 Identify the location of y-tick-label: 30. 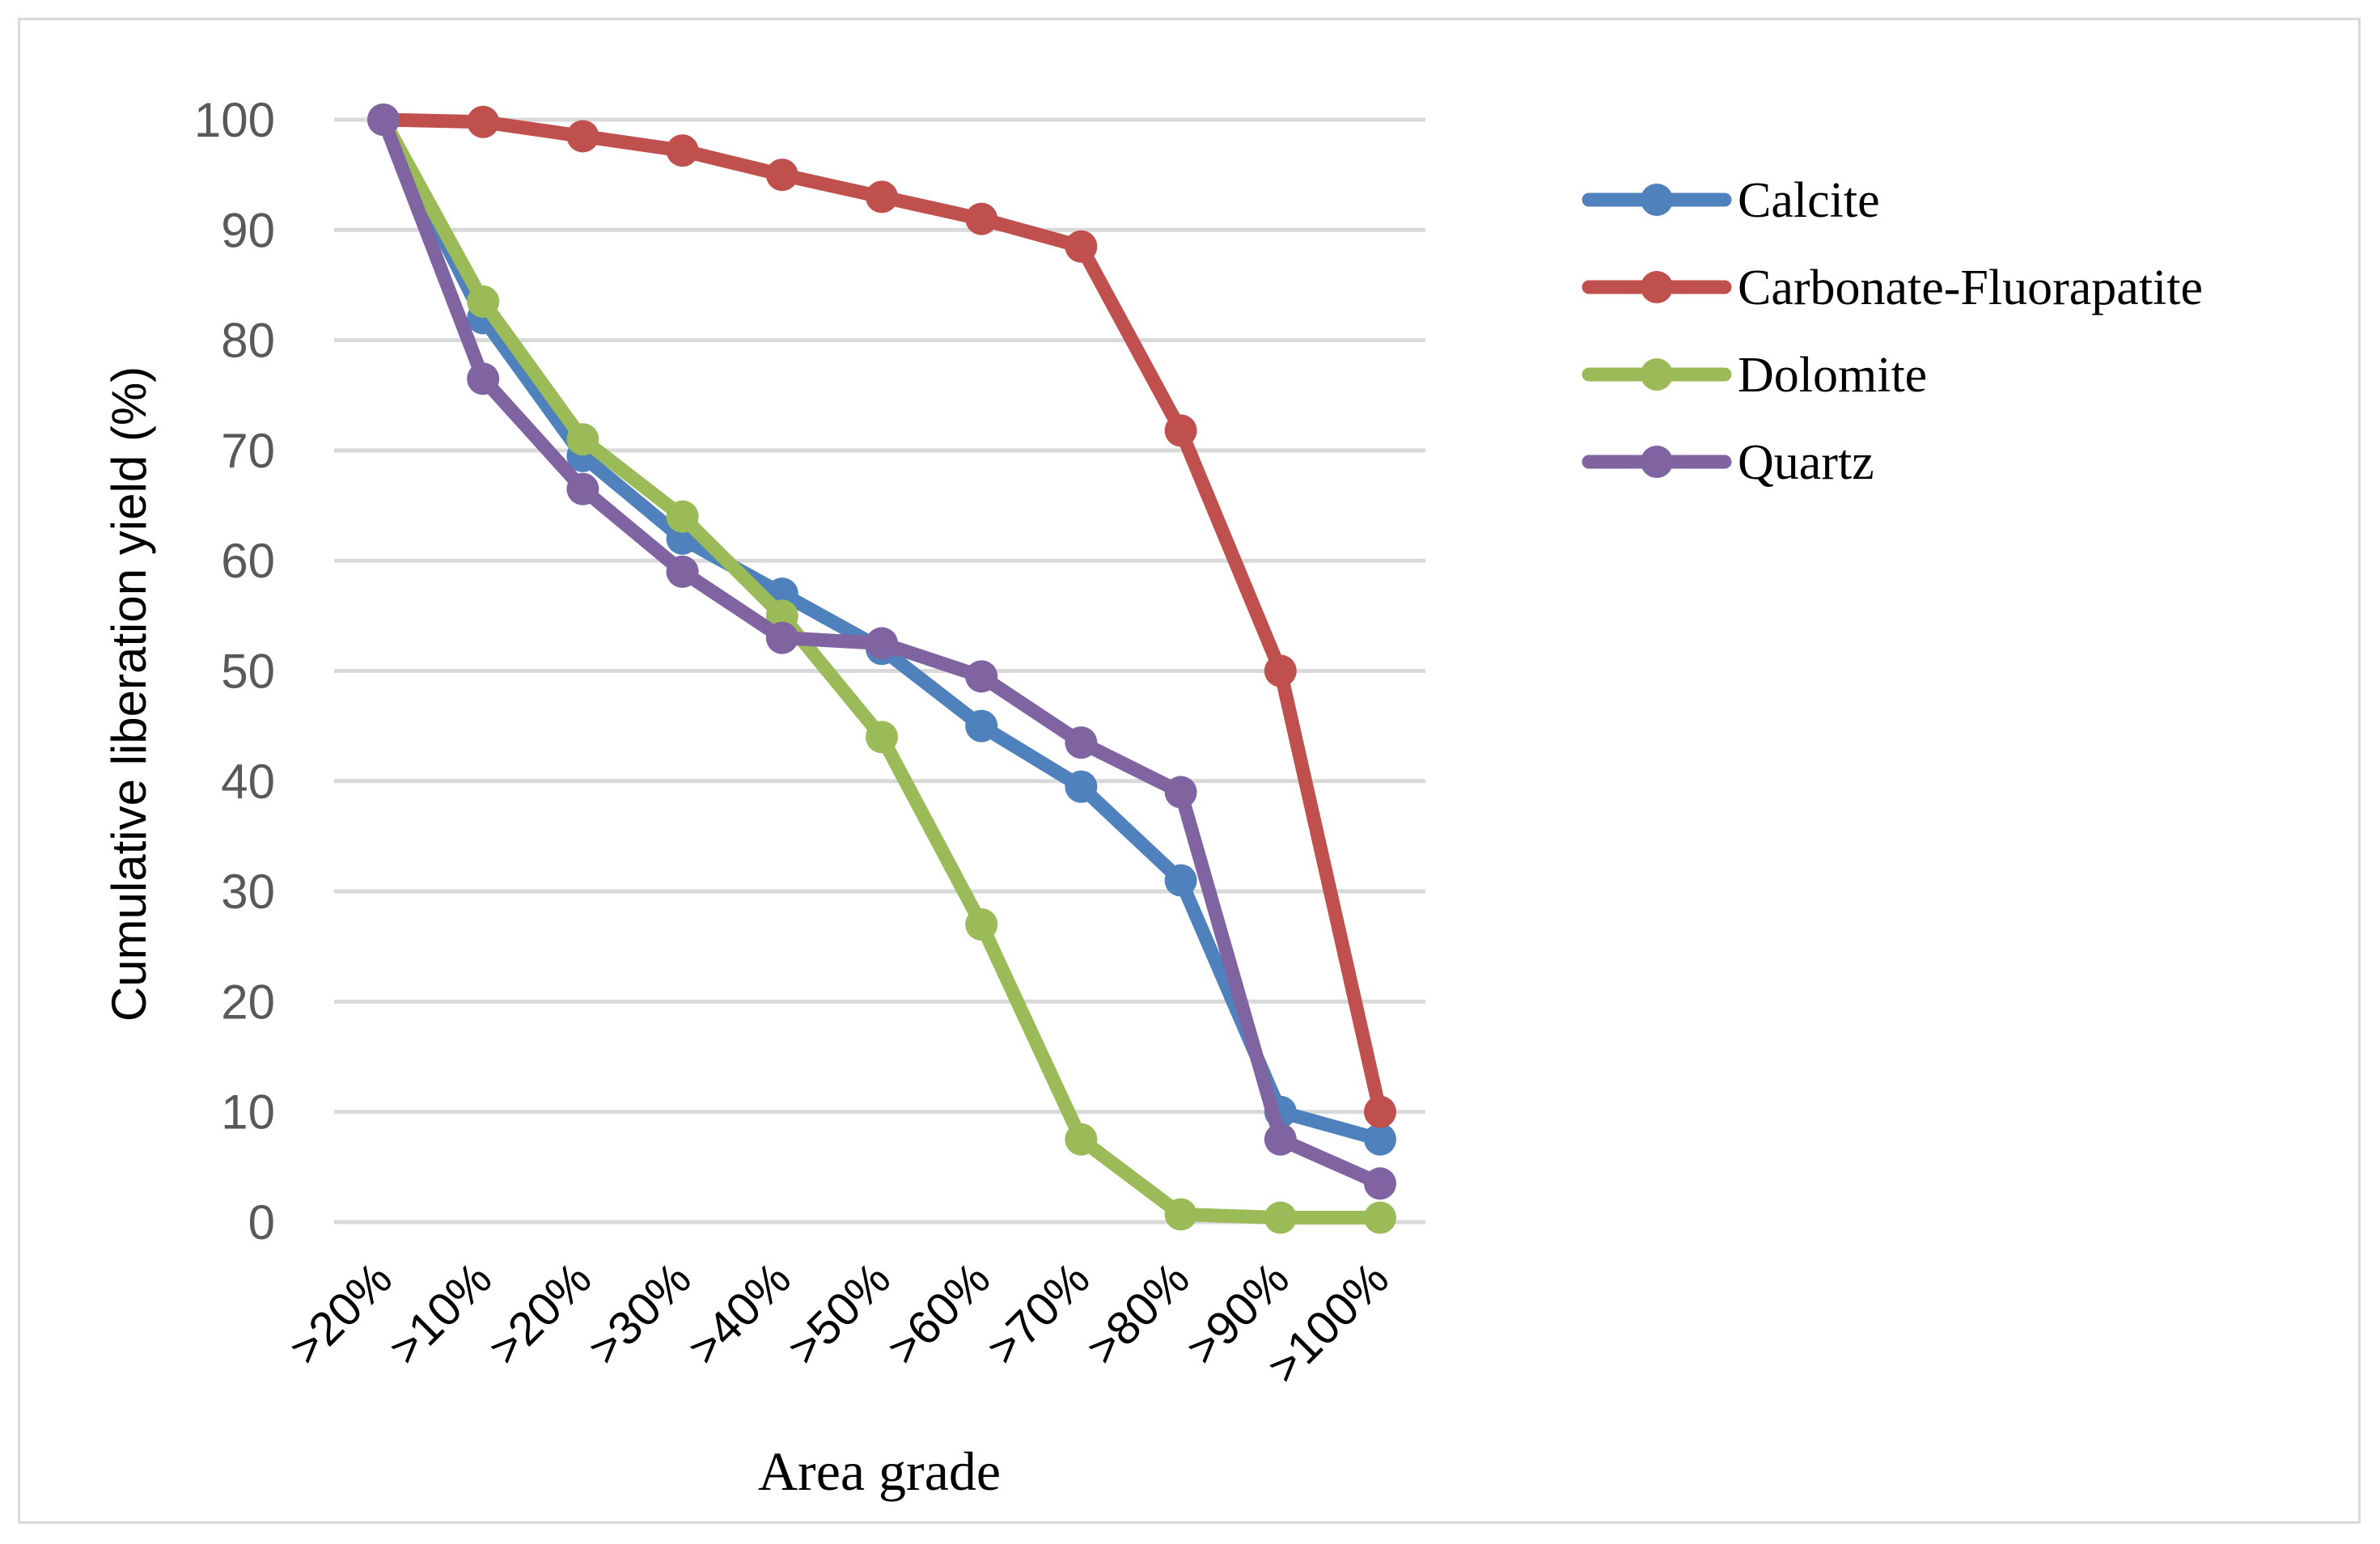
(248, 892).